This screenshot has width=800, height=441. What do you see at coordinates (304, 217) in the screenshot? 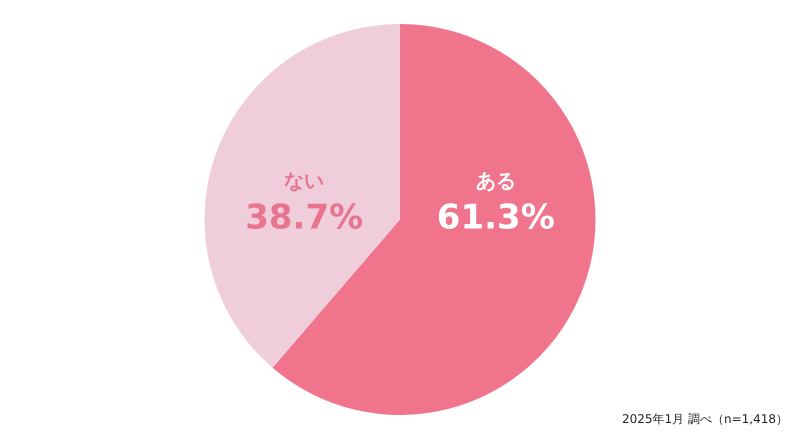
I see `data-label: 38.7%` at bounding box center [304, 217].